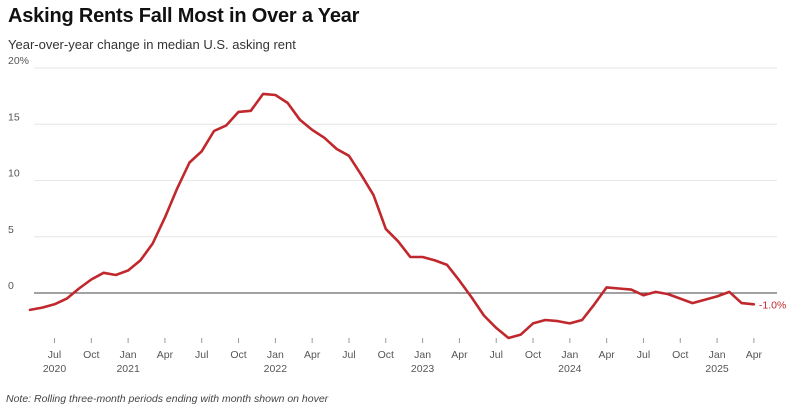 The width and height of the screenshot is (800, 417). I want to click on x-tick-label-year: 2023, so click(423, 369).